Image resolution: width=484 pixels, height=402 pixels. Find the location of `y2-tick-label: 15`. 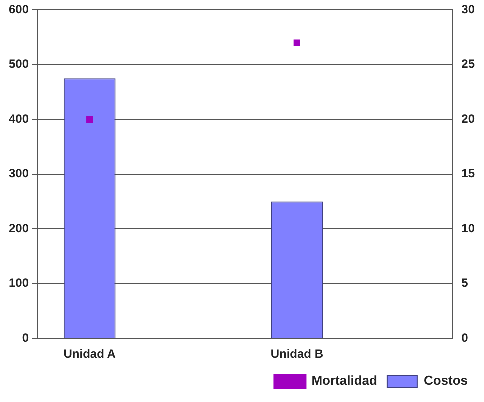

y2-tick-label: 15 is located at coordinates (469, 173).